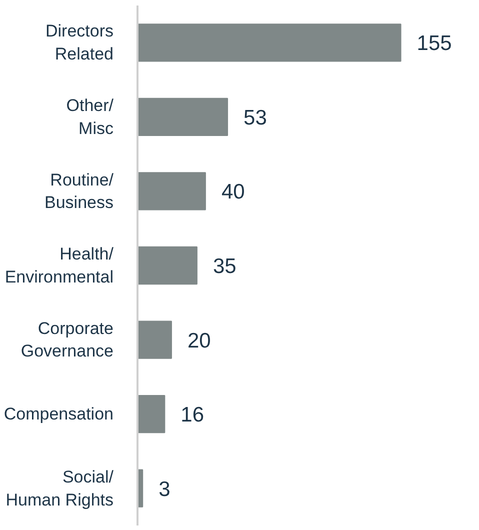 This screenshot has width=479, height=530. Describe the element at coordinates (255, 118) in the screenshot. I see `data-label: 53` at that location.